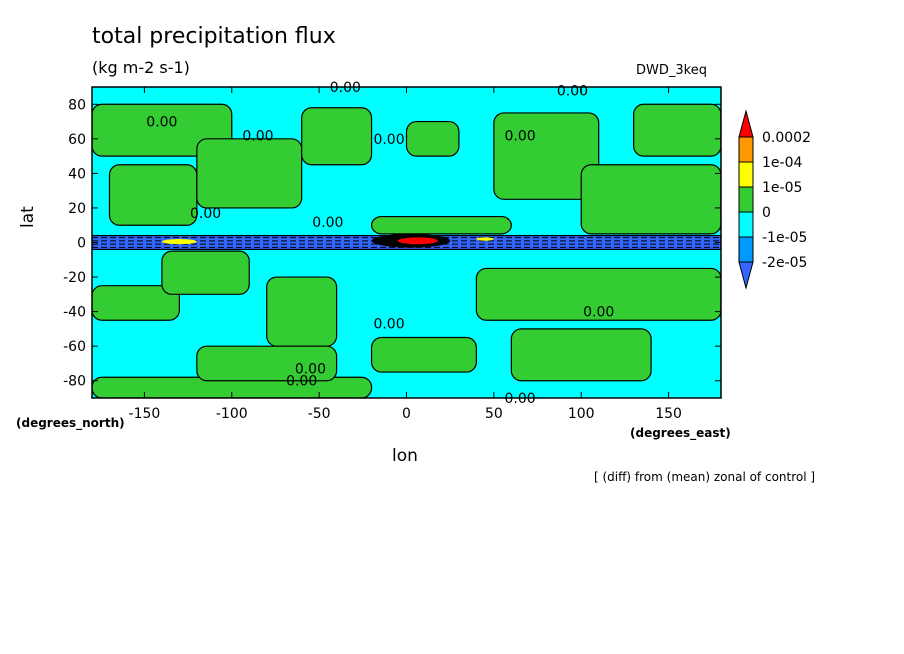 The width and height of the screenshot is (904, 654). What do you see at coordinates (784, 238) in the screenshot?
I see `colorbar-label: -1e-05` at bounding box center [784, 238].